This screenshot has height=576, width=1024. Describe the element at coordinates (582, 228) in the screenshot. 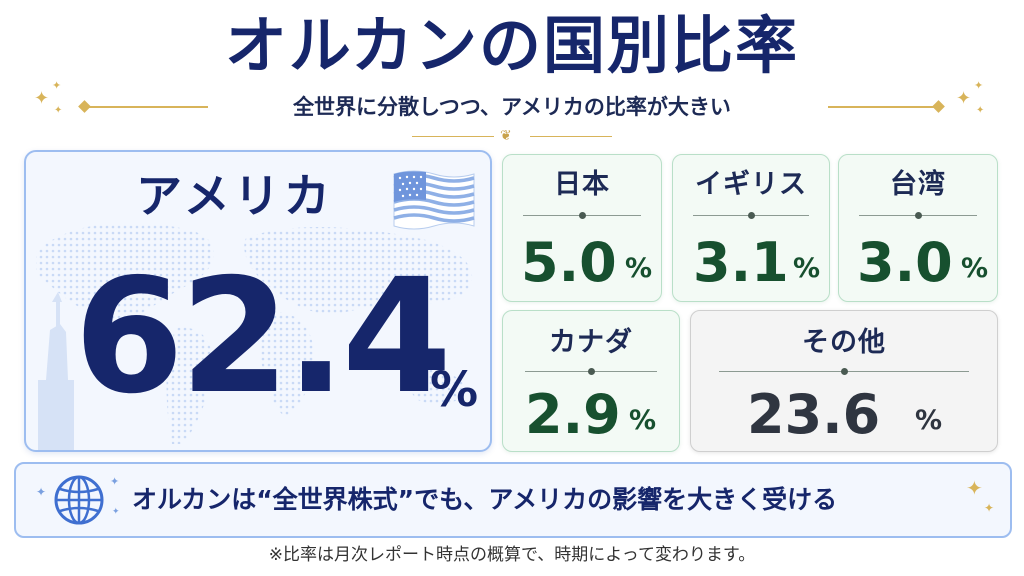

I see `country-card-japan: 日本 5.0 %` at that location.